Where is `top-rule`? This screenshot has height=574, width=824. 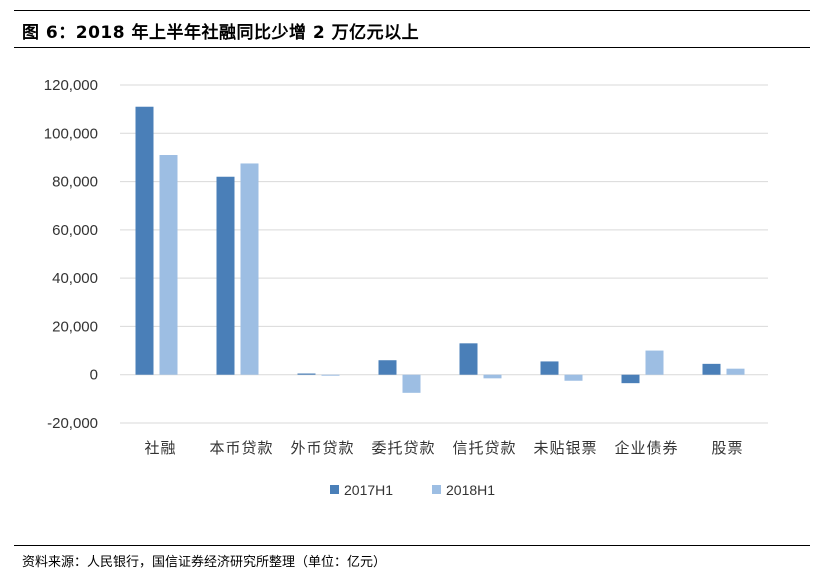 top-rule is located at coordinates (412, 10).